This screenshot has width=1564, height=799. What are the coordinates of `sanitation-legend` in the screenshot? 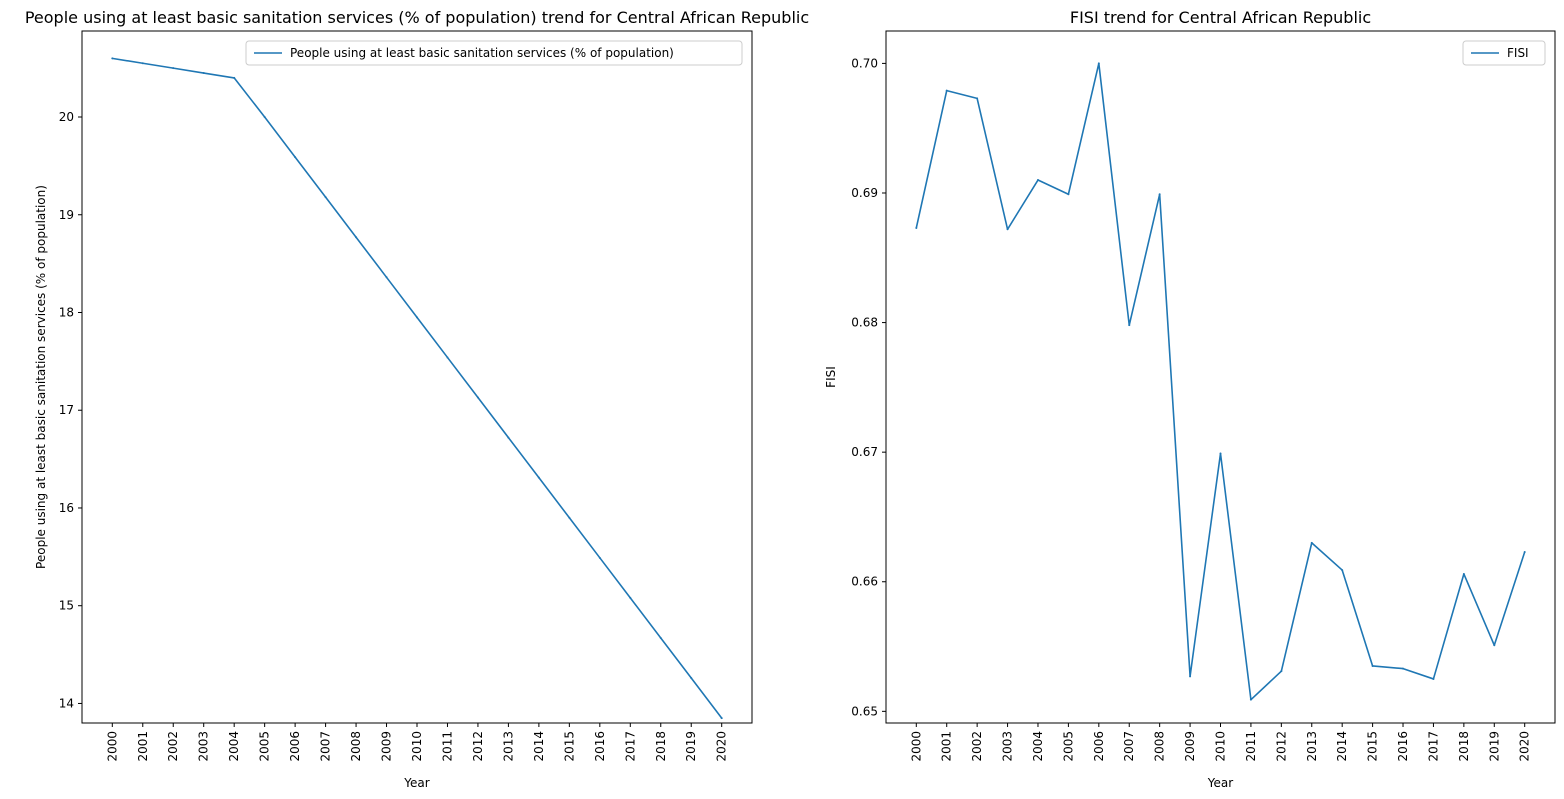 It's located at (494, 53).